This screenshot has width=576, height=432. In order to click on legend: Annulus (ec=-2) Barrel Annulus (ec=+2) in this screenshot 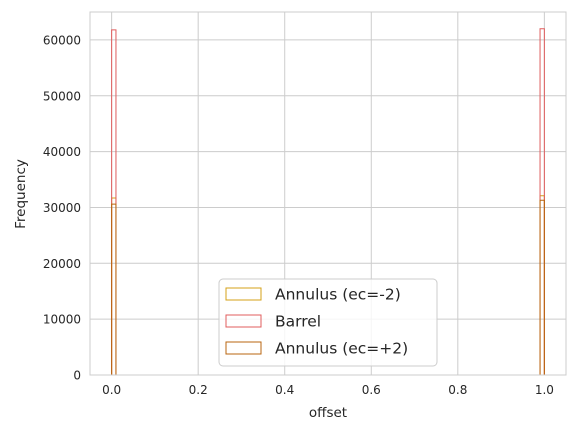, I will do `click(328, 322)`.